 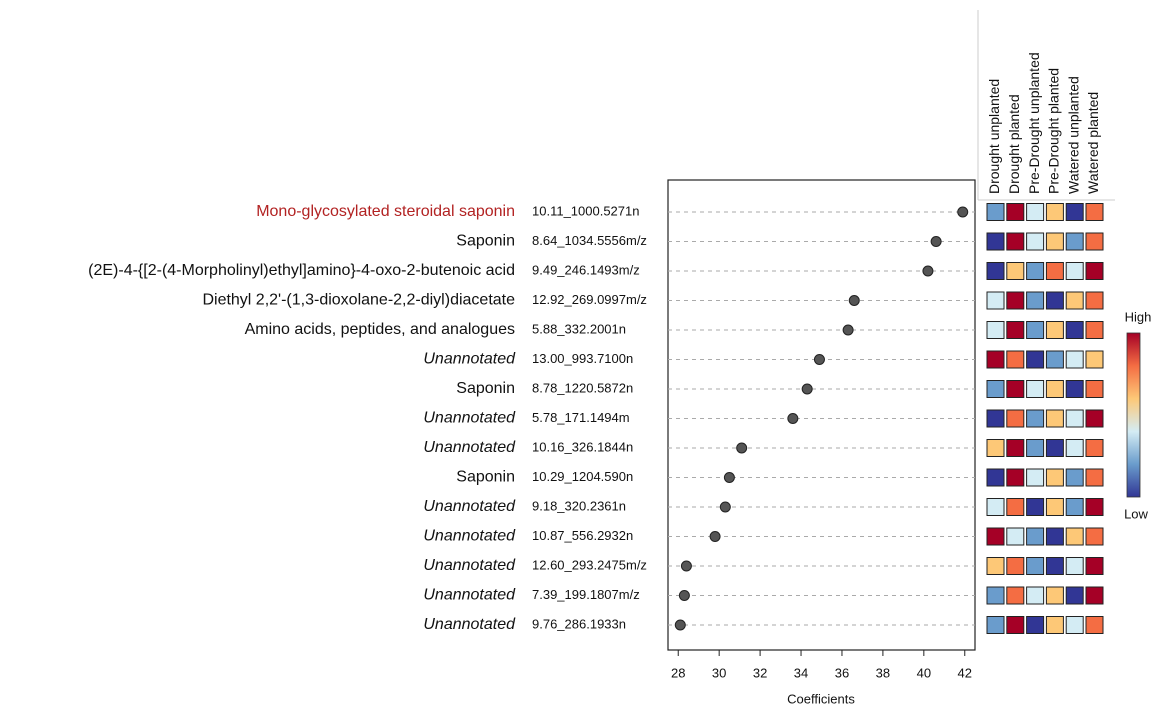 What do you see at coordinates (821, 698) in the screenshot?
I see `x-axis-label: Coefficients` at bounding box center [821, 698].